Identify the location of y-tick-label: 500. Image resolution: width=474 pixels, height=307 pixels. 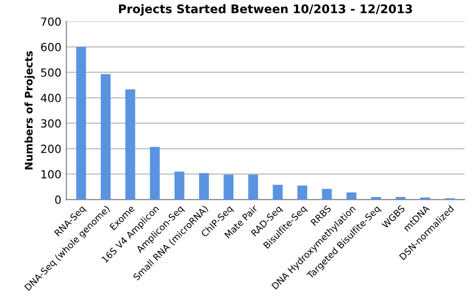
(51, 72).